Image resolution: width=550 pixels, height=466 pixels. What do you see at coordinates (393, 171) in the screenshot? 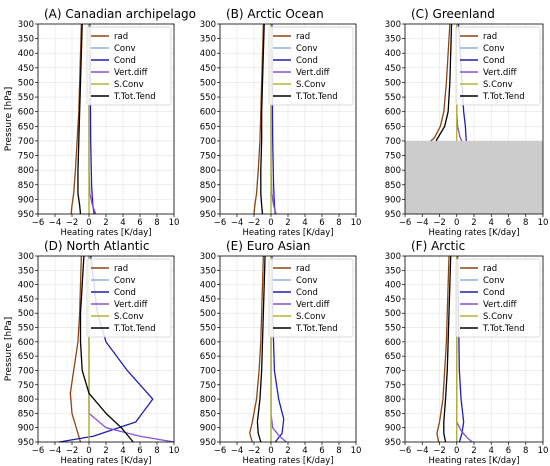
I see `y-tick-label: 800` at bounding box center [393, 171].